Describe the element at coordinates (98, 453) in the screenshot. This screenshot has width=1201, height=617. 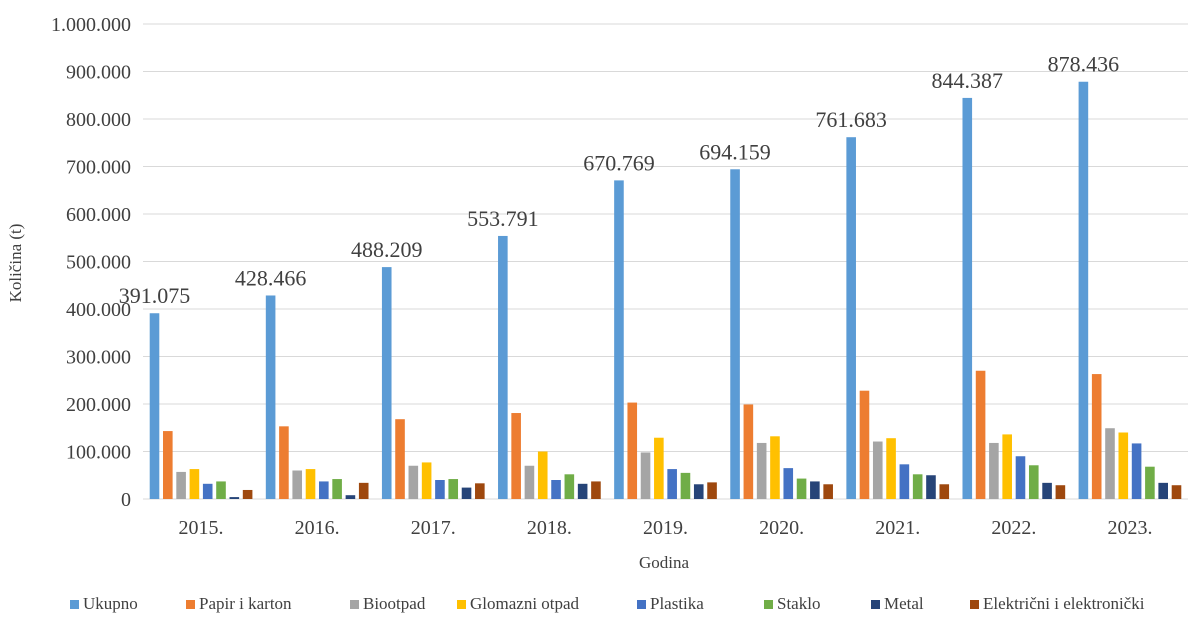
I see `y-tick-label: 100.000` at that location.